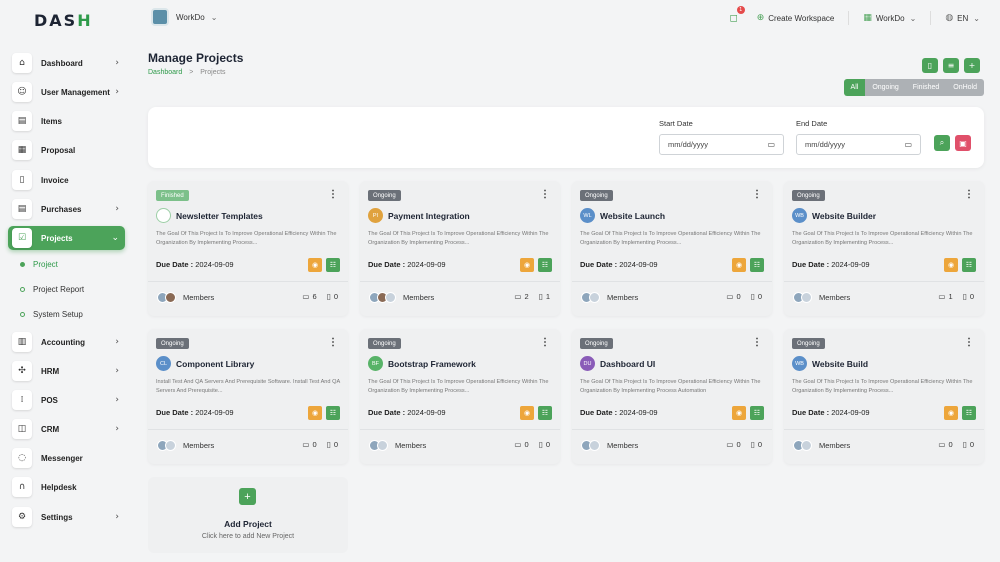  Describe the element at coordinates (930, 65) in the screenshot. I see `export-file-button: ▯` at that location.